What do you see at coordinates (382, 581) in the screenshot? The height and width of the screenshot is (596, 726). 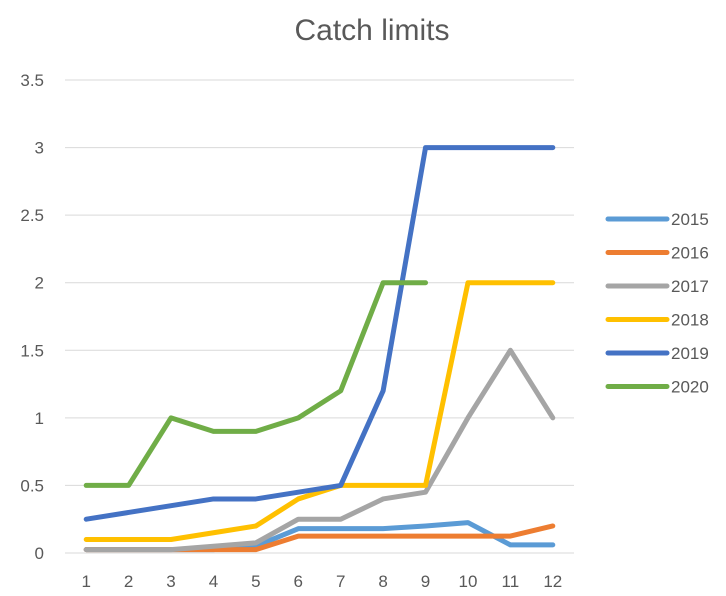 I see `x-tick-label: 8` at bounding box center [382, 581].